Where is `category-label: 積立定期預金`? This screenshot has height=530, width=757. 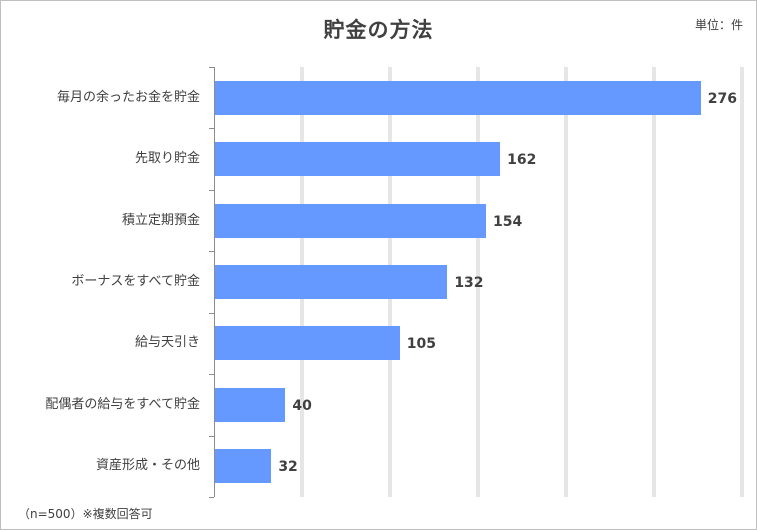 category-label: 積立定期預金 is located at coordinates (160, 220).